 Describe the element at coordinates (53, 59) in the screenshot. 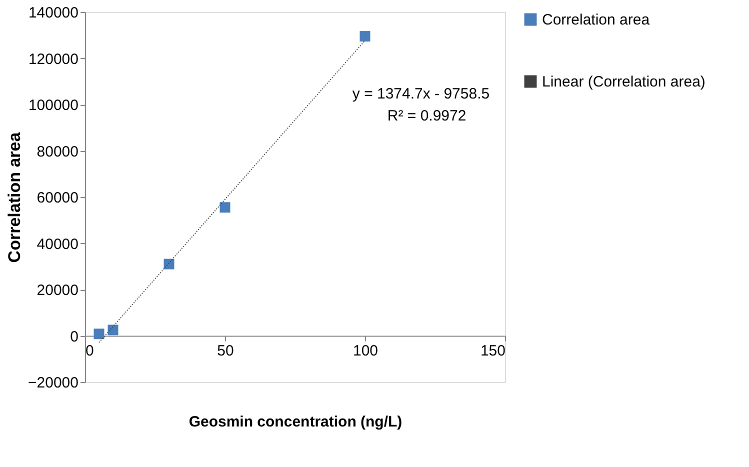

I see `y-tick-label: 120000` at that location.